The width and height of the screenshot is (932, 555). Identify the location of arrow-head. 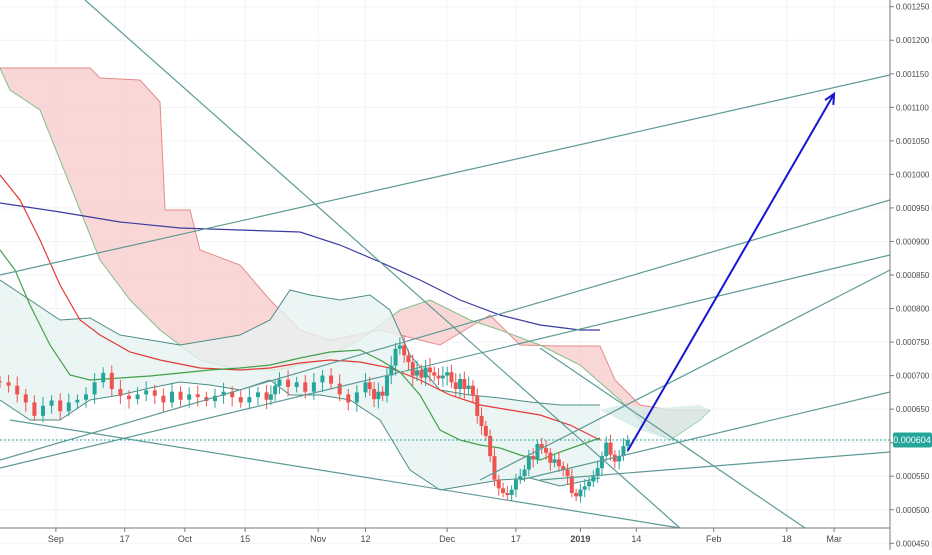
(830, 98).